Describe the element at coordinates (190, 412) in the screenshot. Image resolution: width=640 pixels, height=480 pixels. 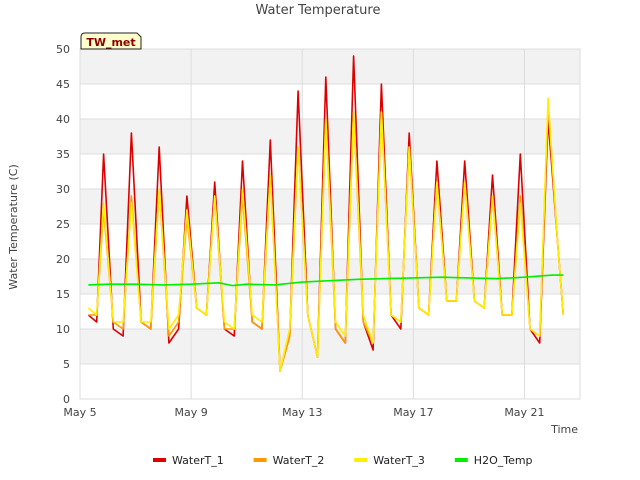
I see `x-tick-label: May 9` at that location.